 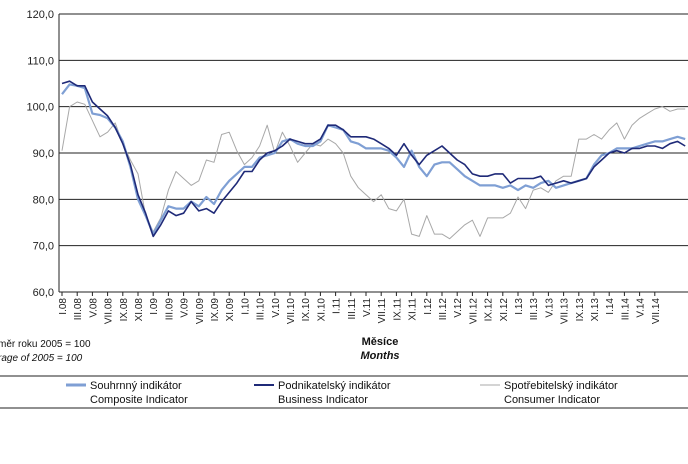 What do you see at coordinates (41, 358) in the screenshot?
I see `base-note-en: rage of 2005 = 100` at bounding box center [41, 358].